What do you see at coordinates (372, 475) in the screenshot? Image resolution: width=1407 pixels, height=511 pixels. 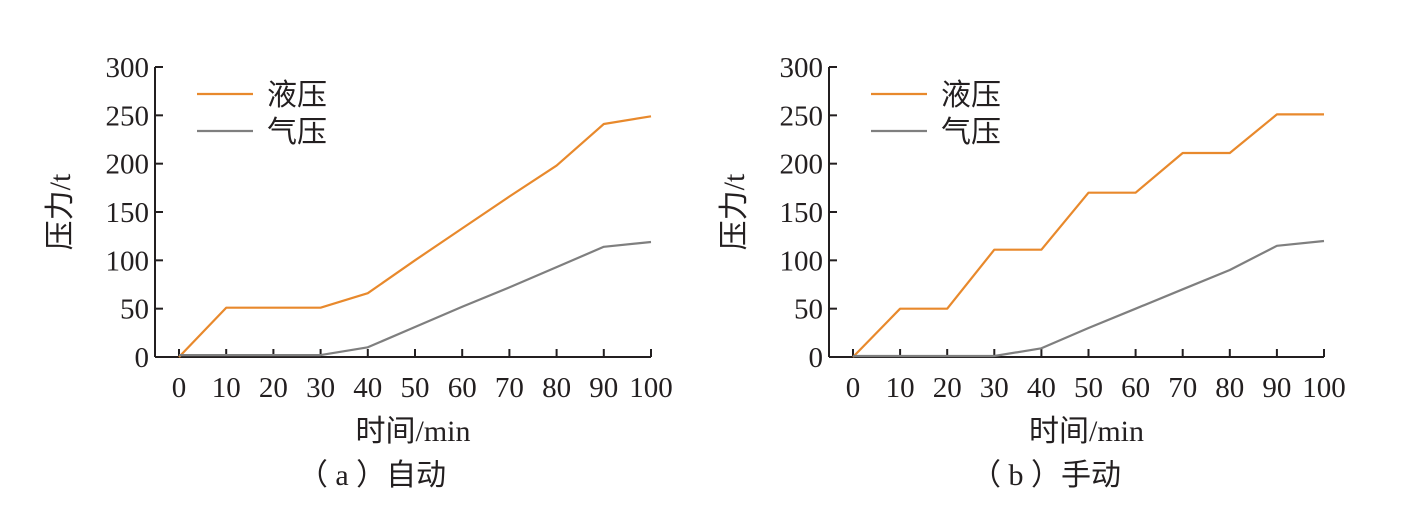 I see `chart-caption: （ a ）自动` at bounding box center [372, 475].